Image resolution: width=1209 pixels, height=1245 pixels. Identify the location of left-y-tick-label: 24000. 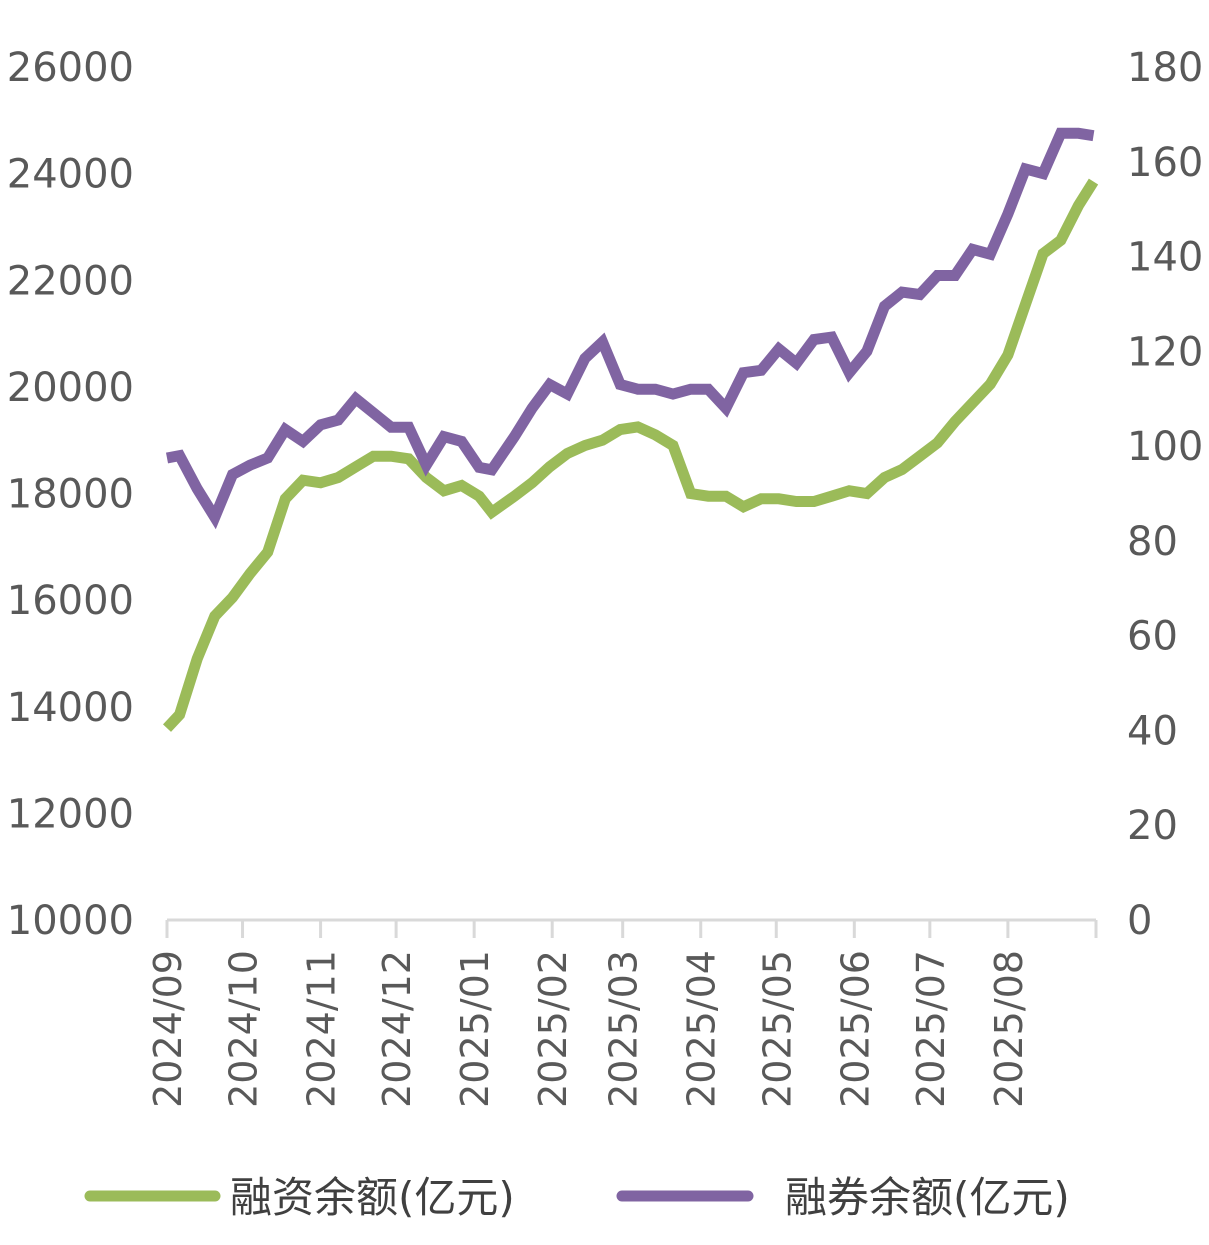
(70, 175).